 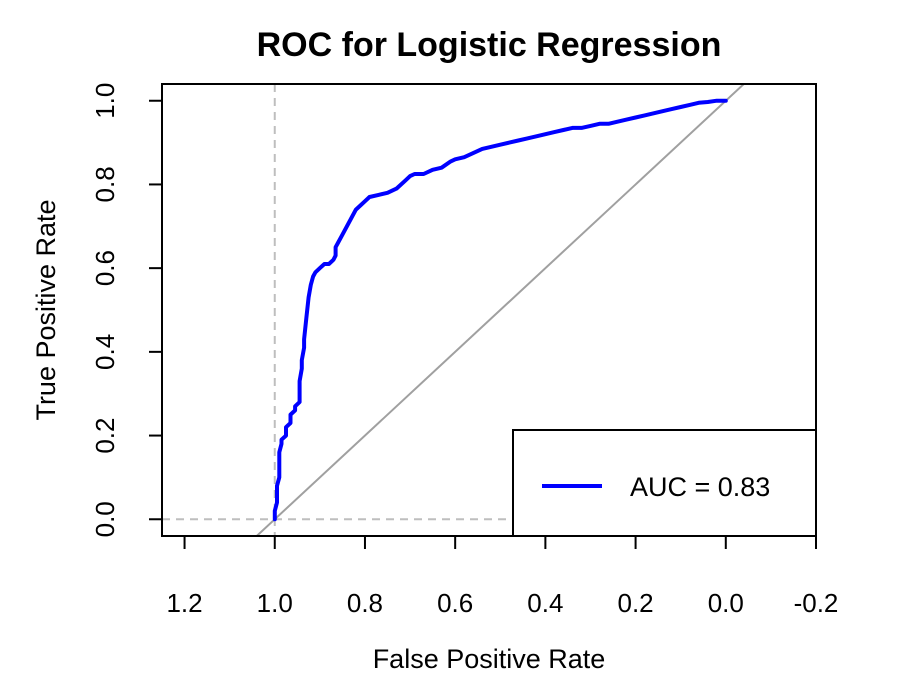 What do you see at coordinates (545, 603) in the screenshot?
I see `x-tick-label: 0.4` at bounding box center [545, 603].